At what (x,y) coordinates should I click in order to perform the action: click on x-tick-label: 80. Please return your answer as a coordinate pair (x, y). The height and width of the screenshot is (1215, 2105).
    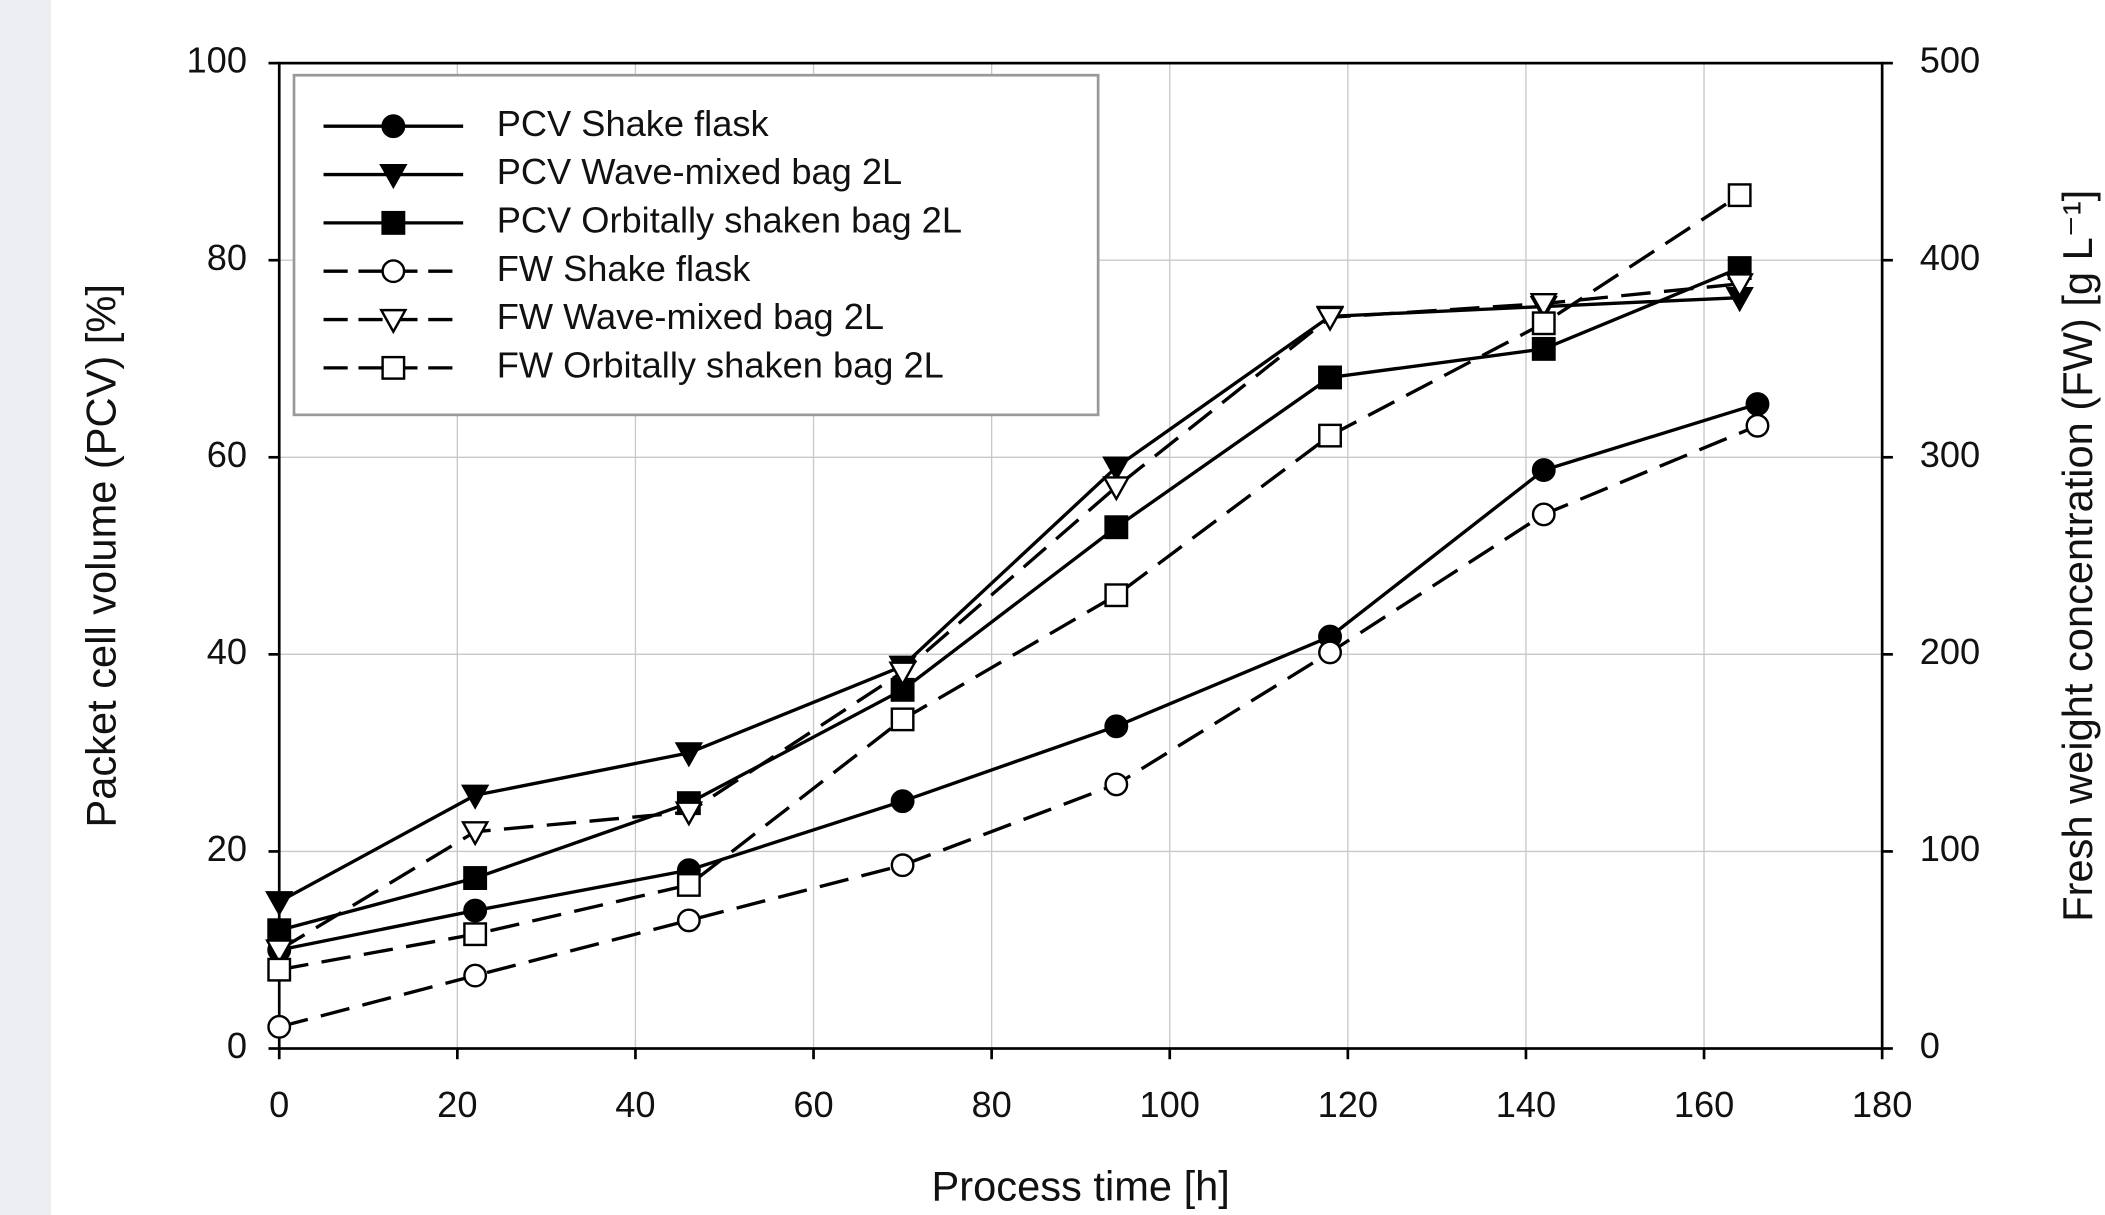
    Looking at the image, I should click on (991, 1104).